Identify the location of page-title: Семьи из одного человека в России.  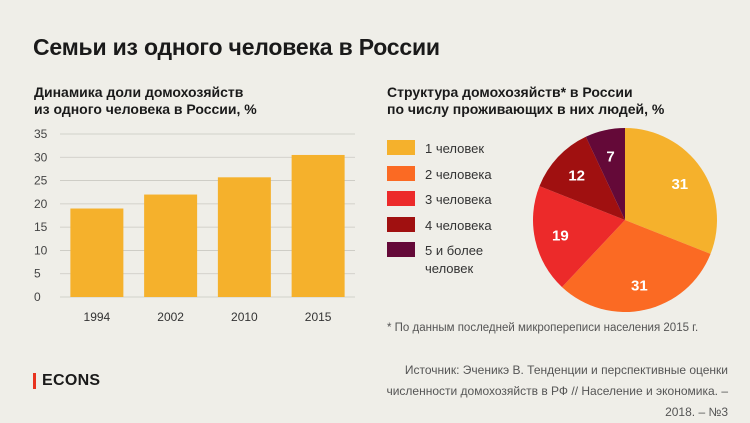
(236, 47).